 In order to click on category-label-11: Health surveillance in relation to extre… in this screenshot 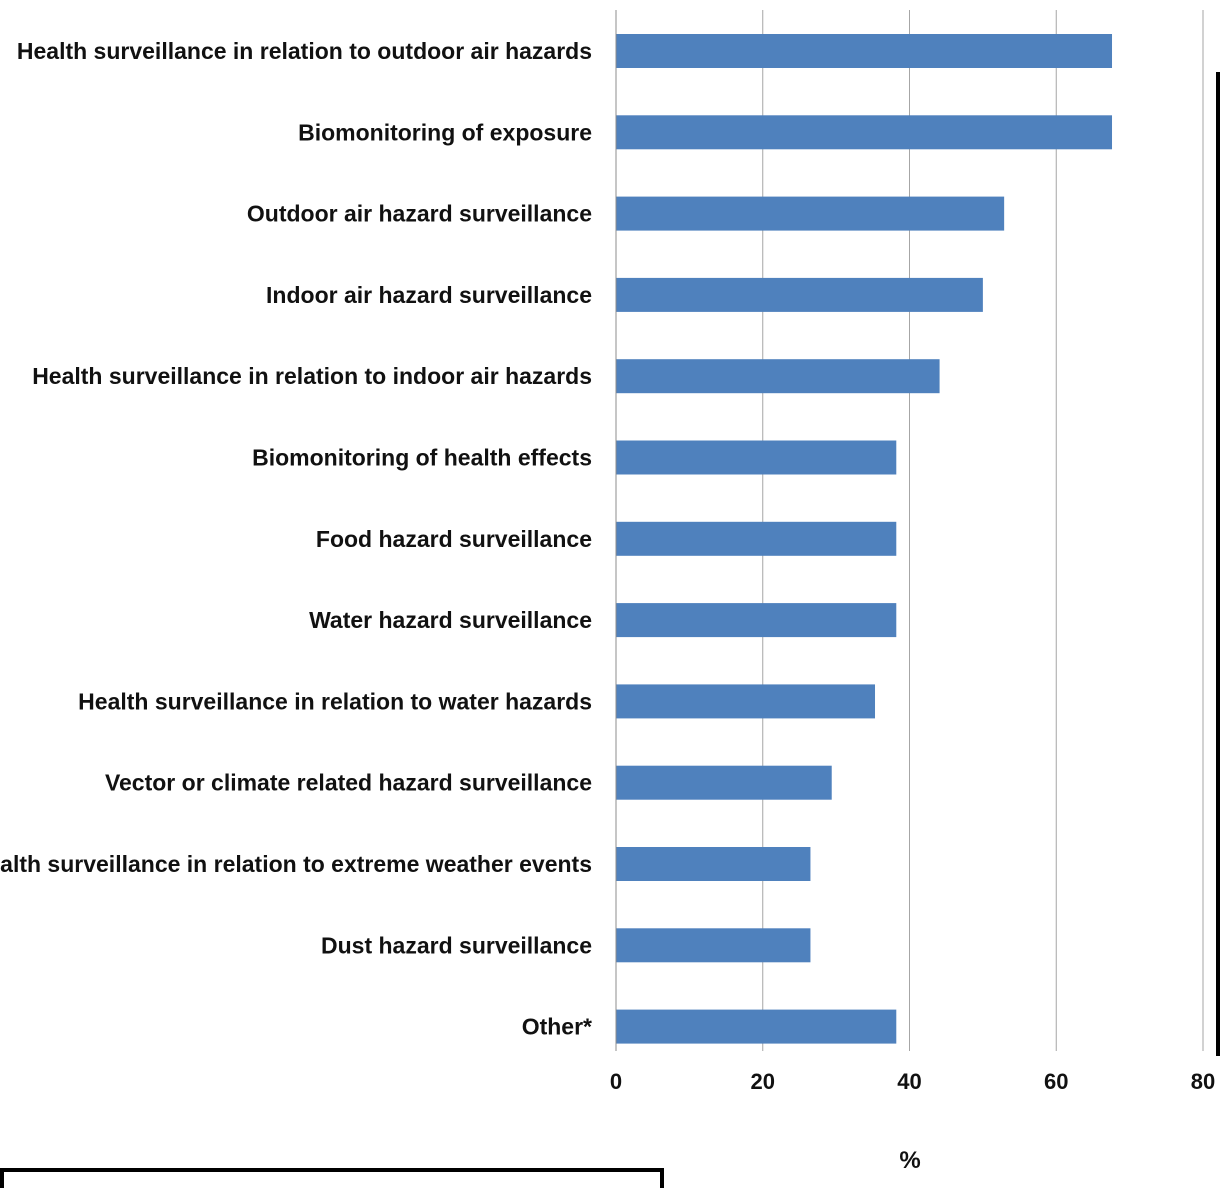, I will do `click(296, 864)`.